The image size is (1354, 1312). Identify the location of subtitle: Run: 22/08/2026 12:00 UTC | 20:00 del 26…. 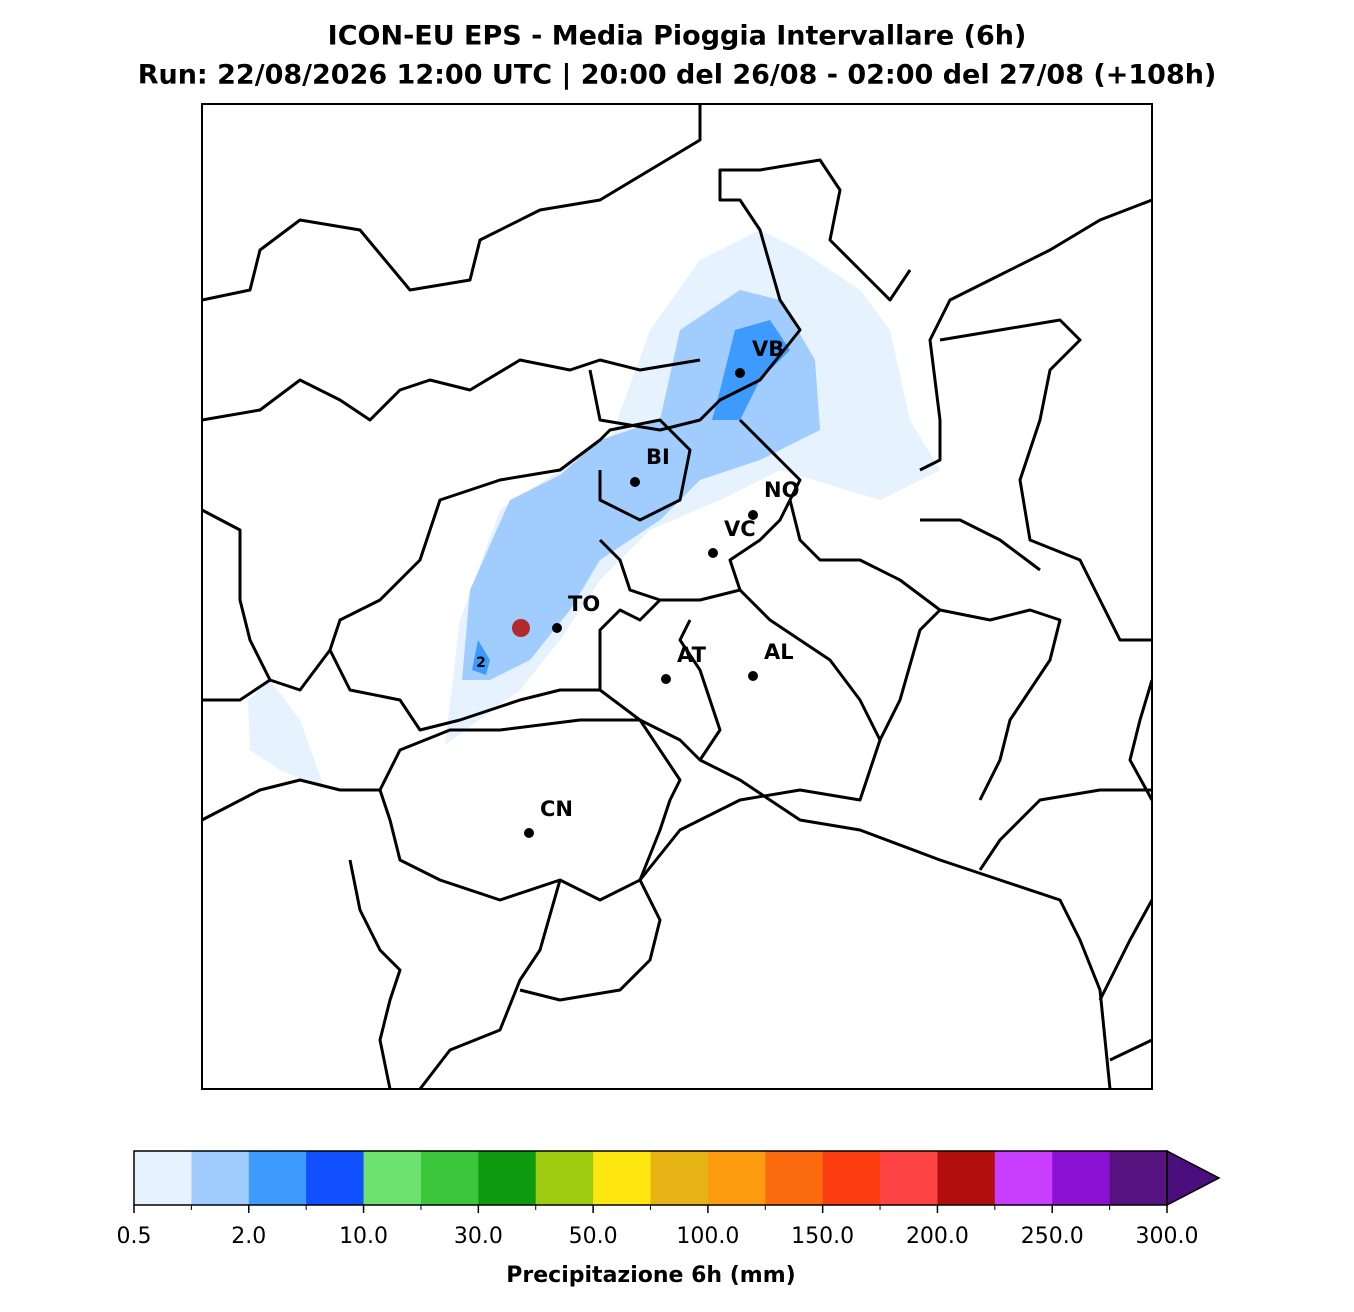
(677, 75).